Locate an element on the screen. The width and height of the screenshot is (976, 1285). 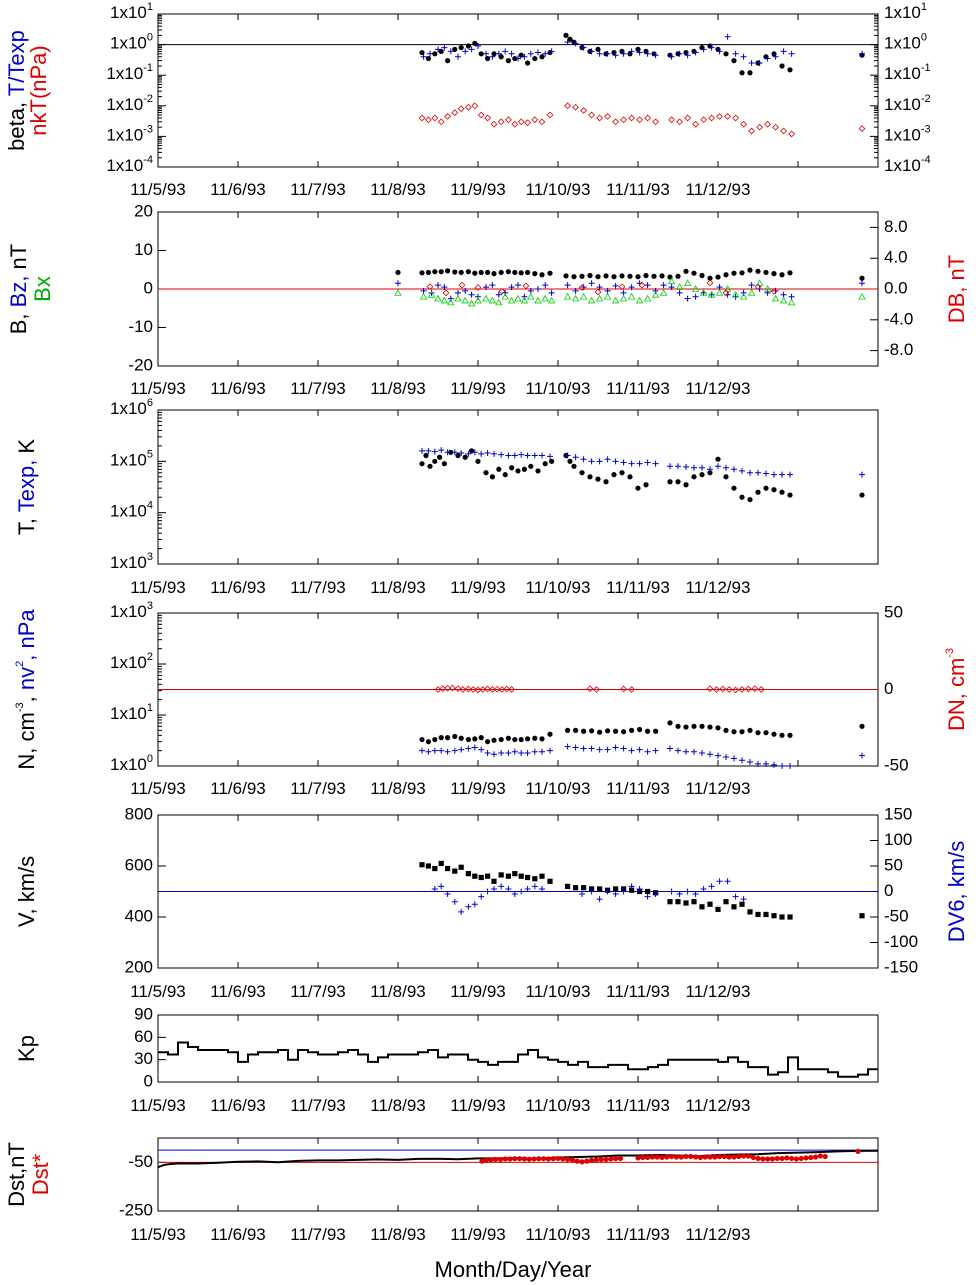
x-tick-label: 11/10/93 is located at coordinates (558, 1105).